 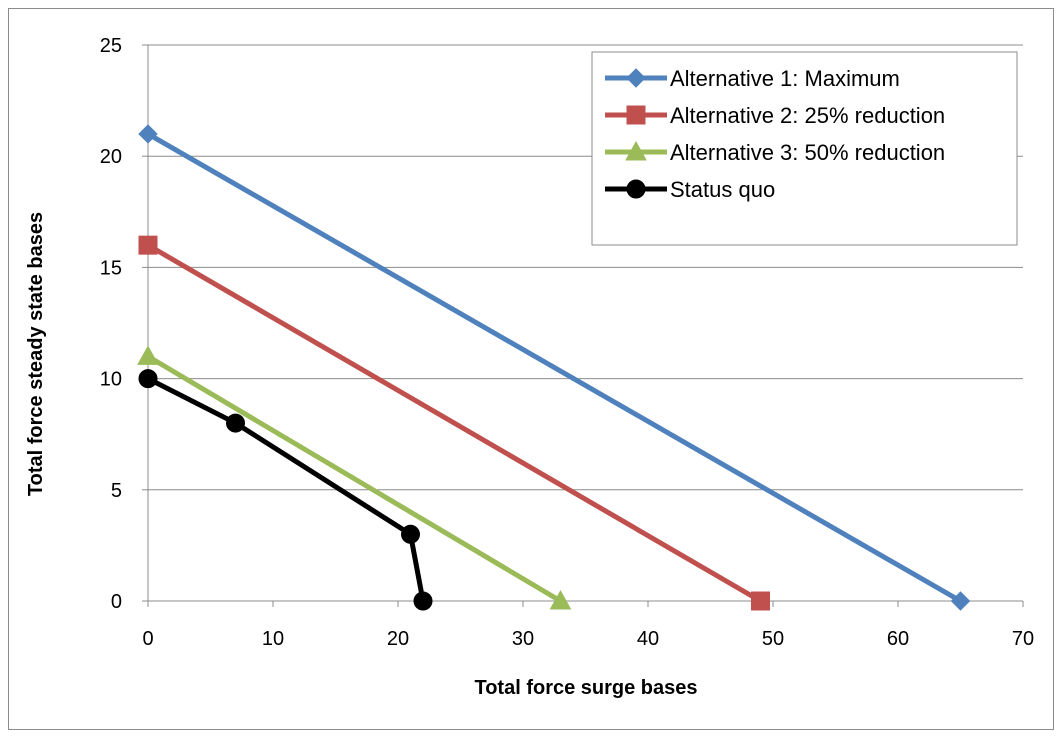 I want to click on legend-label: Status quo, so click(x=722, y=189).